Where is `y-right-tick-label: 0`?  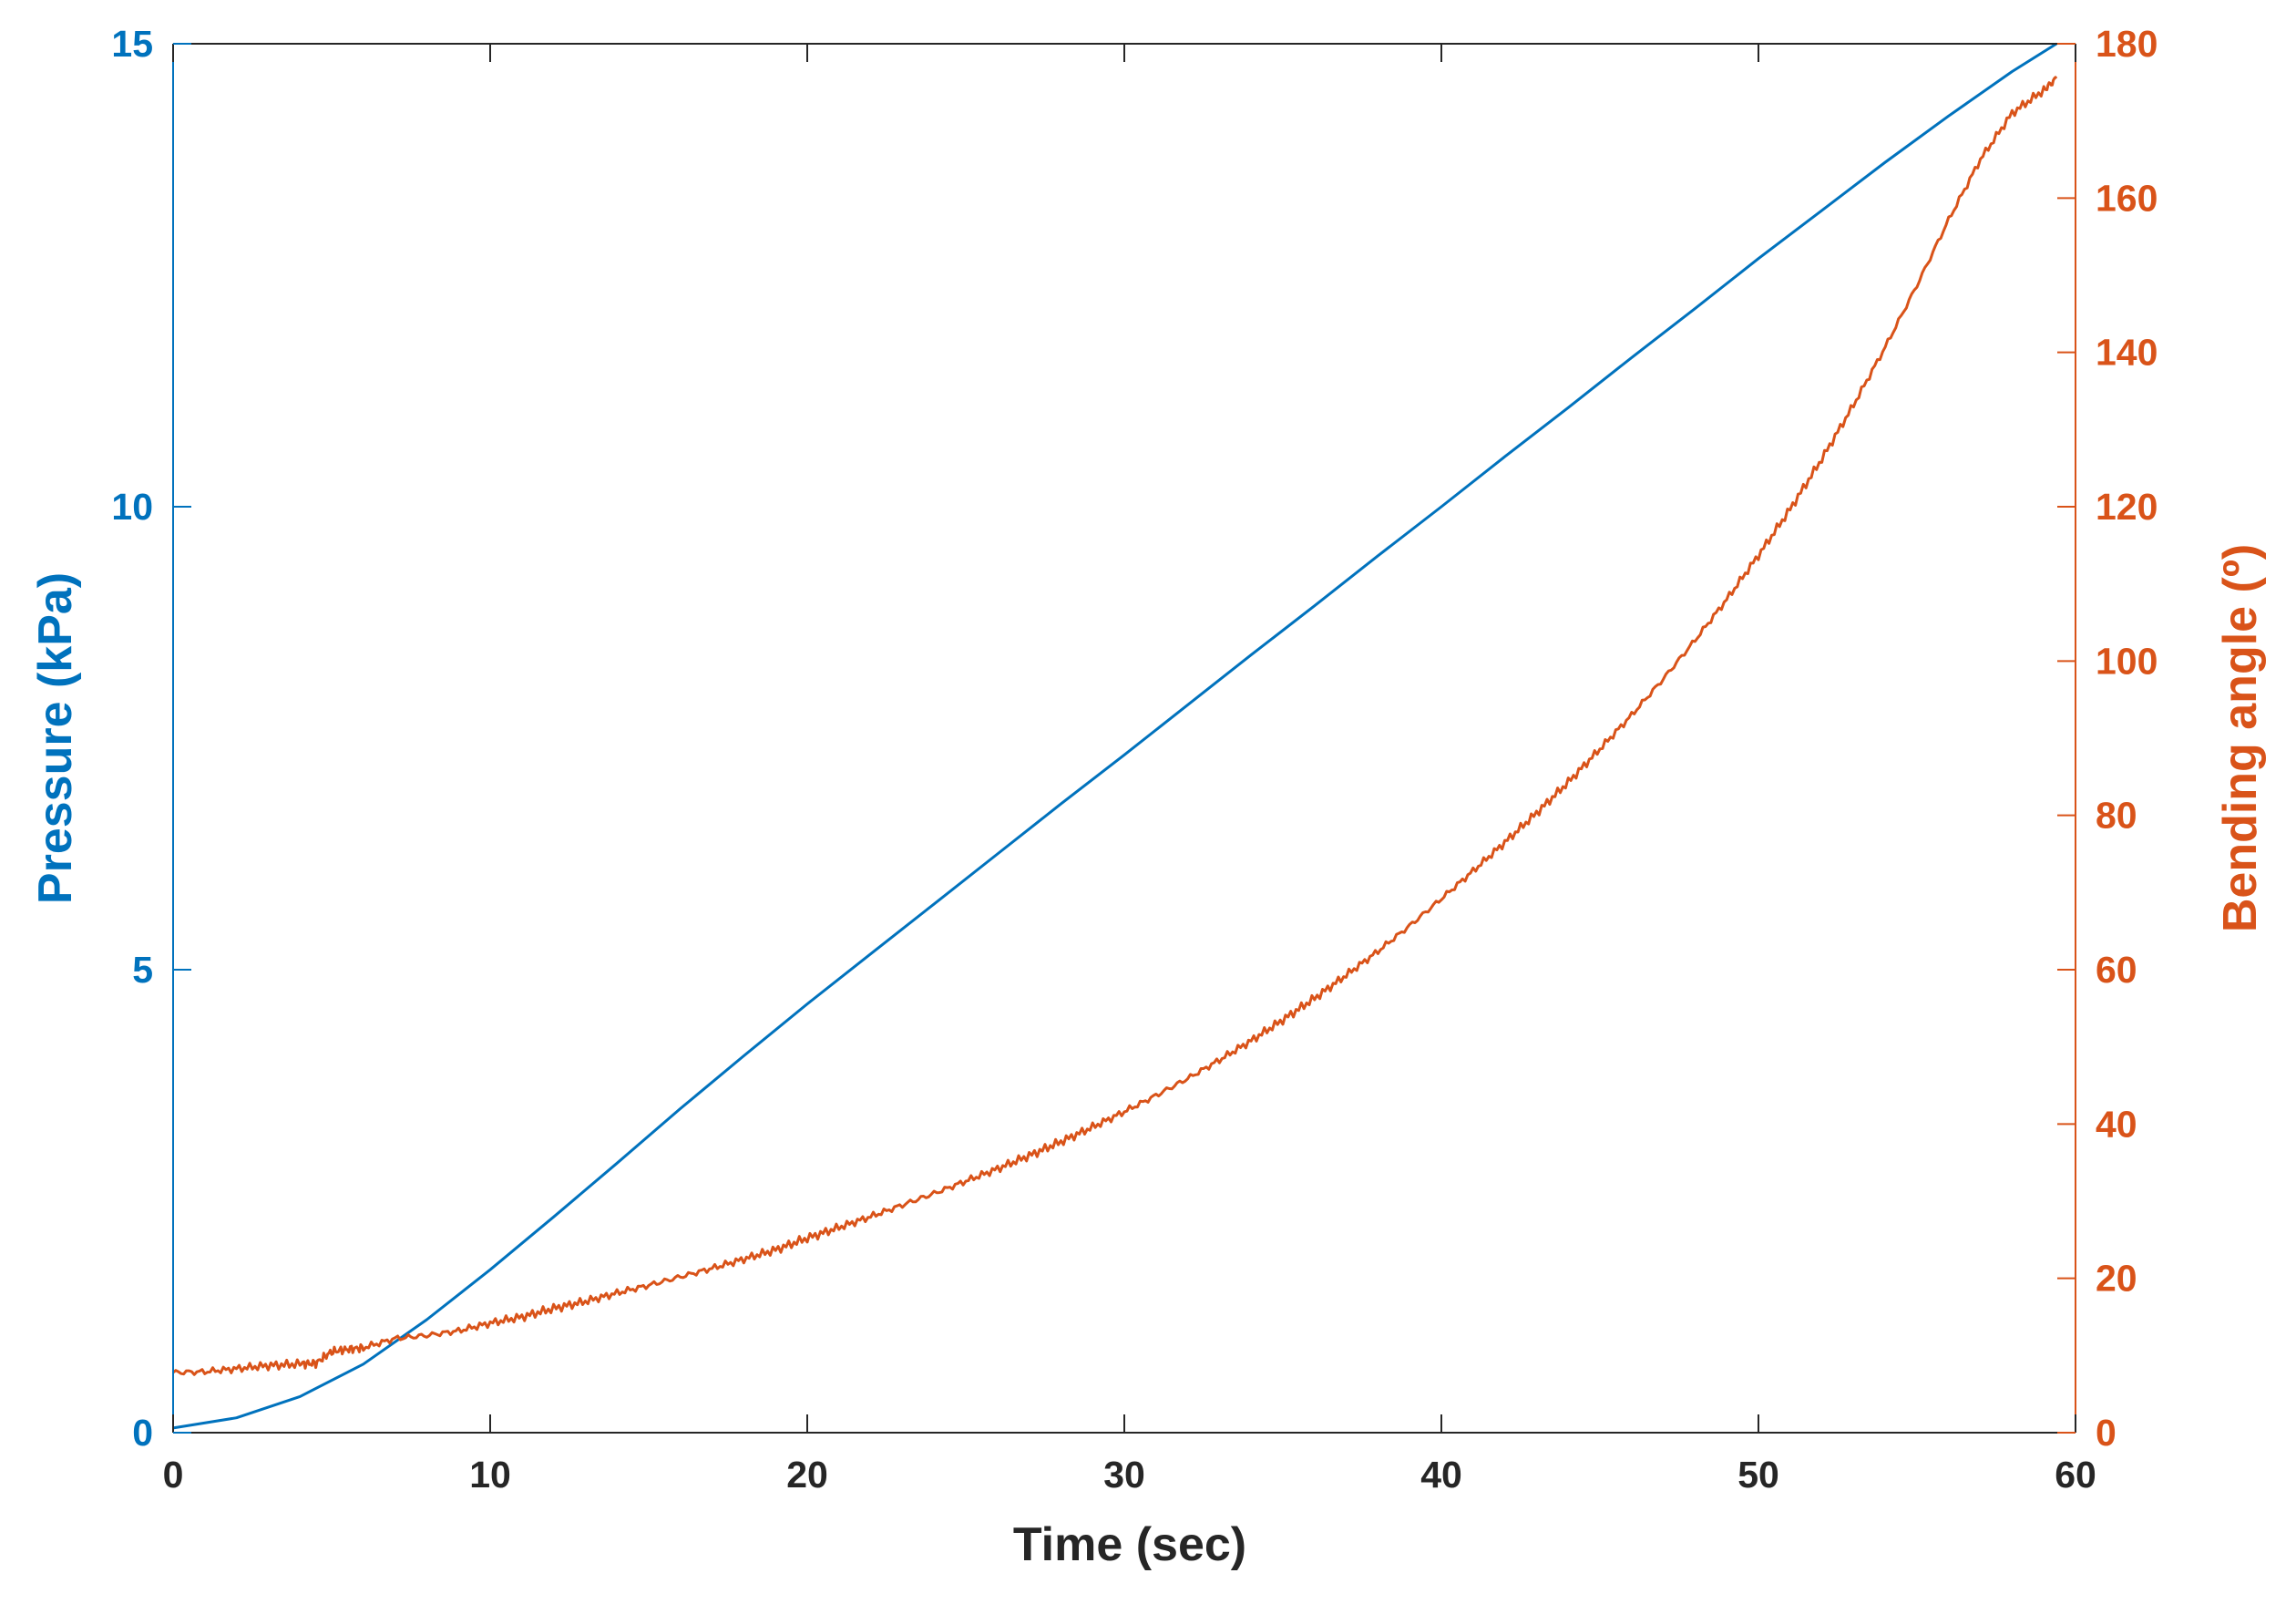 y-right-tick-label: 0 is located at coordinates (2106, 1433).